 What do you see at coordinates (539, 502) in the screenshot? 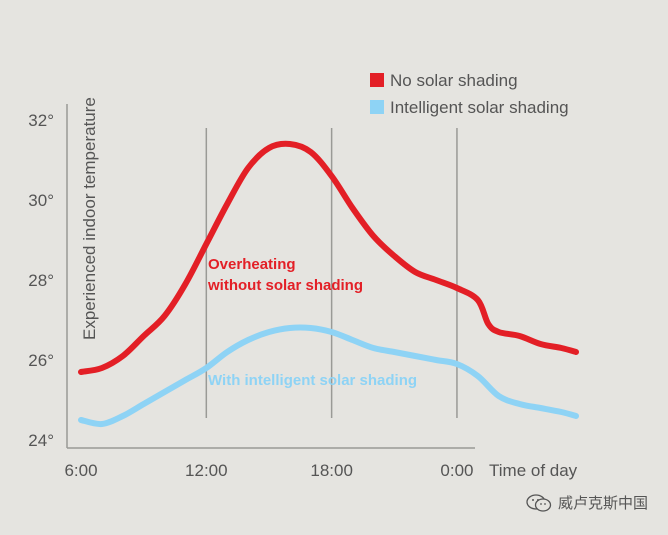
I see `wechat-icon` at bounding box center [539, 502].